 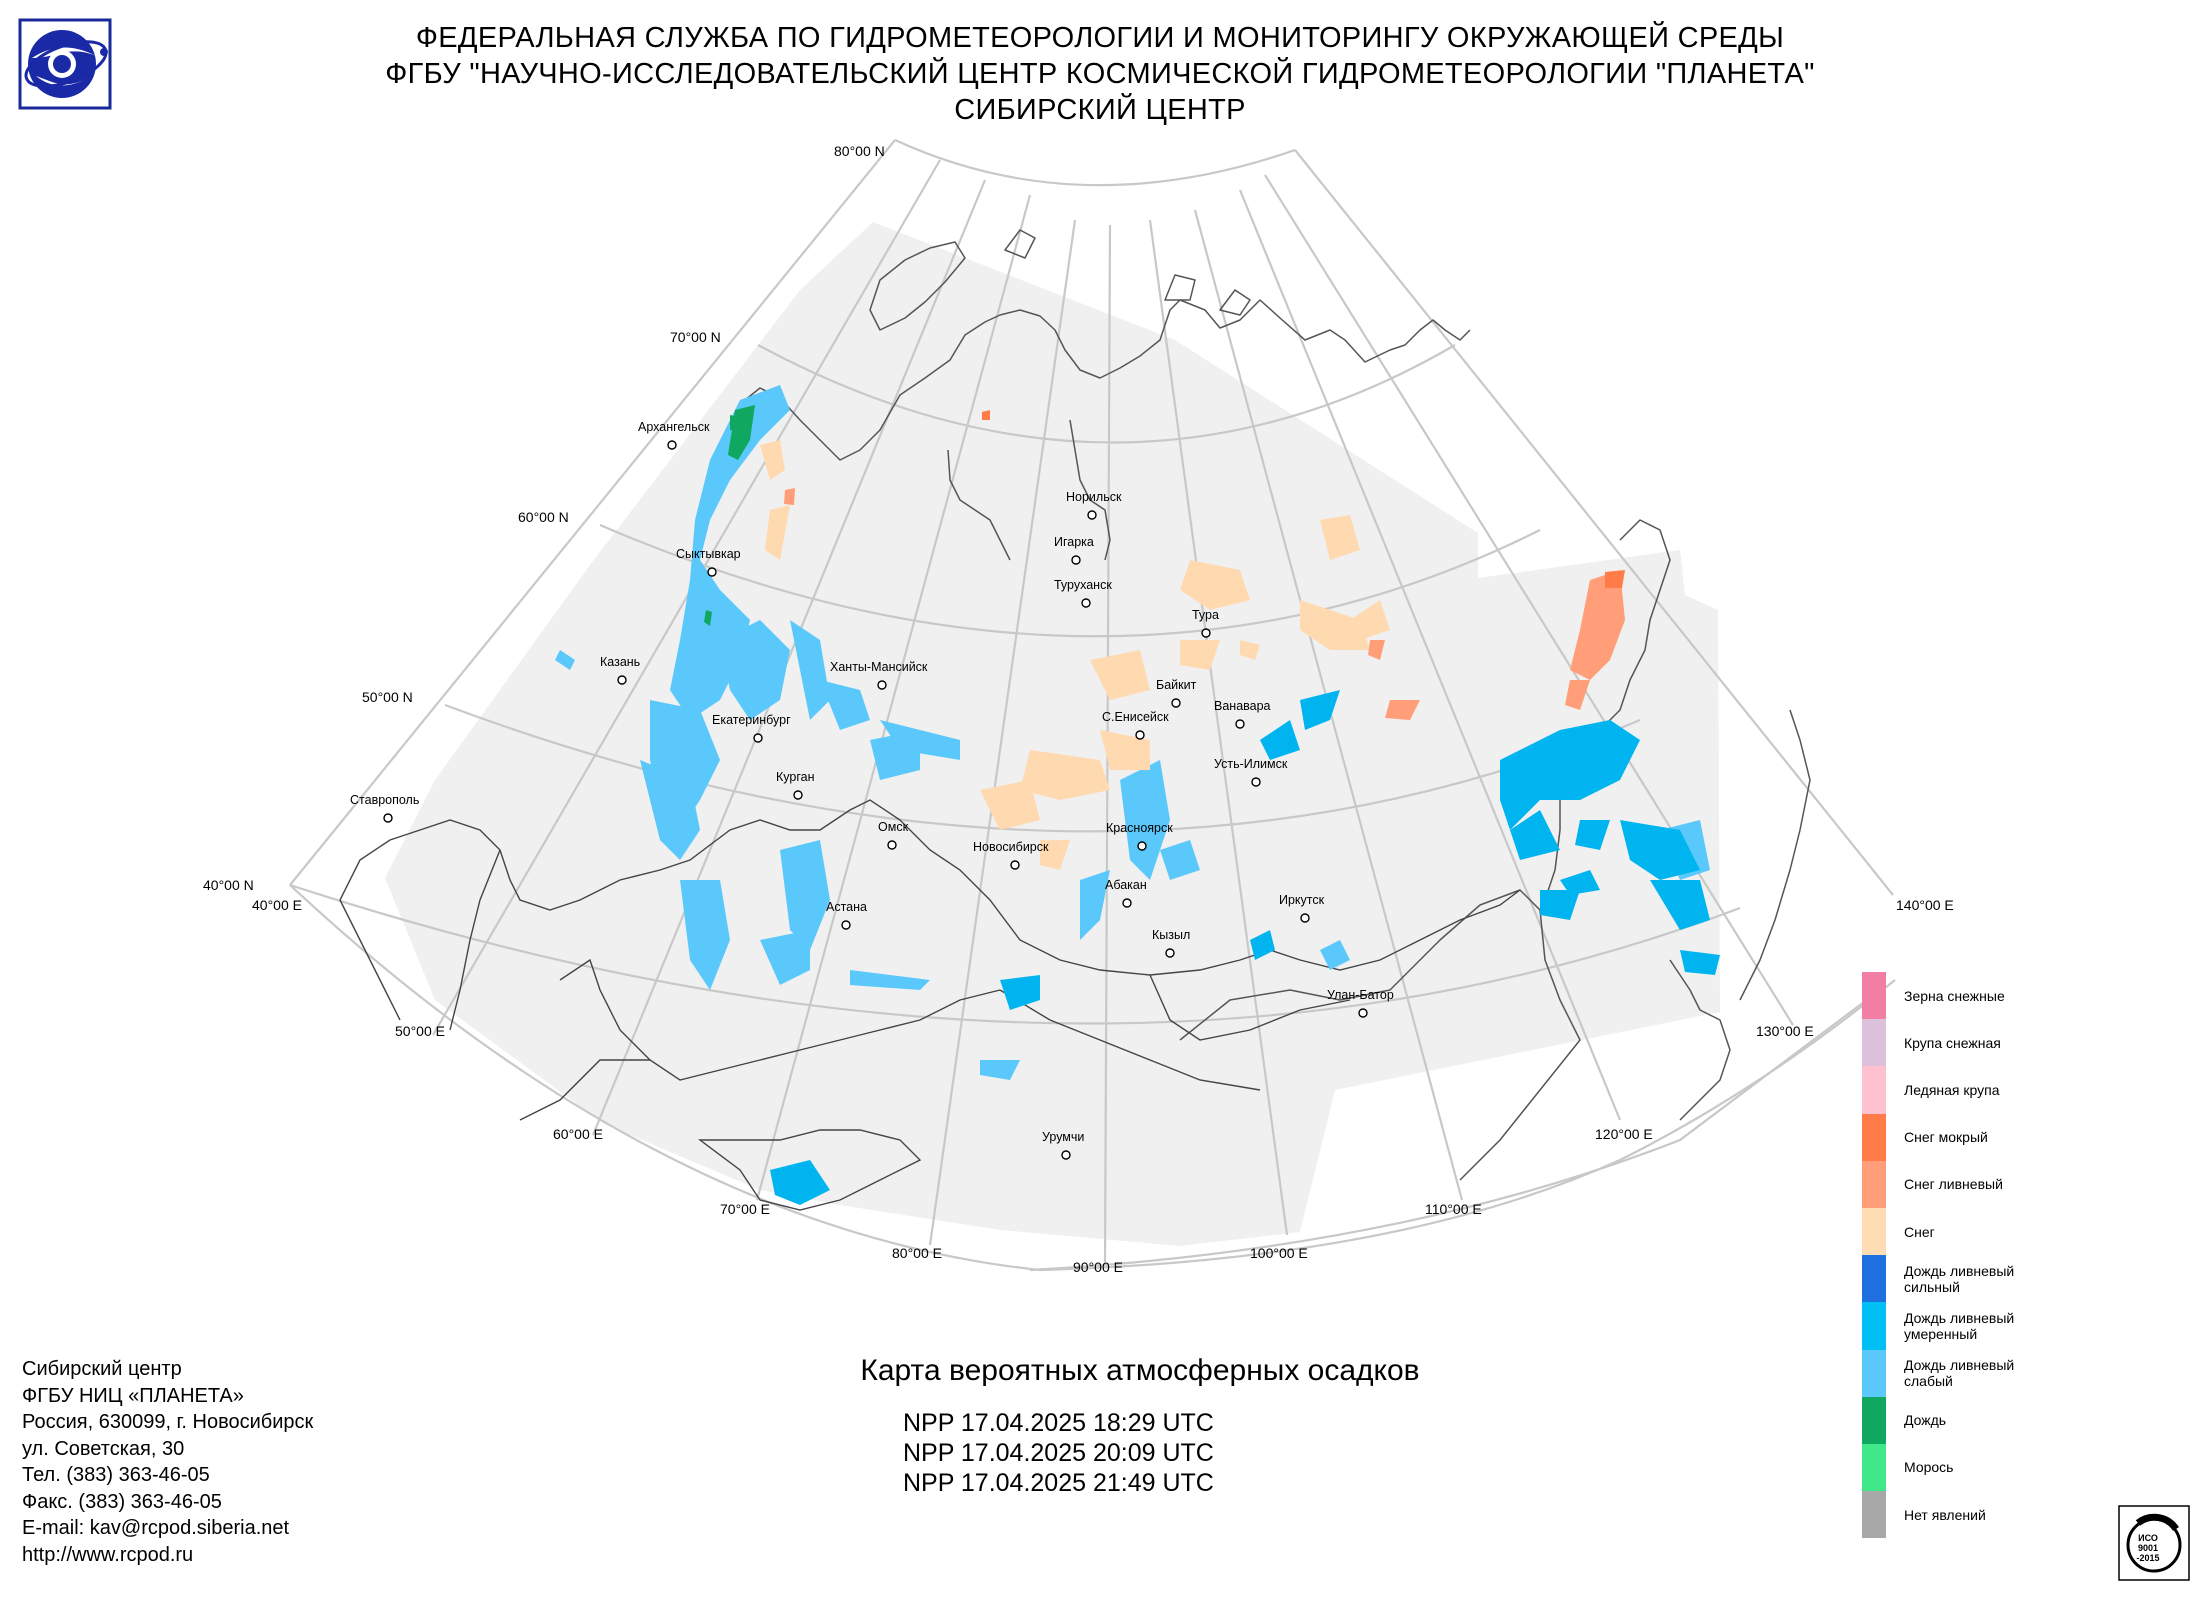 I want to click on contact-org: Сибирский центр, so click(x=102, y=1369).